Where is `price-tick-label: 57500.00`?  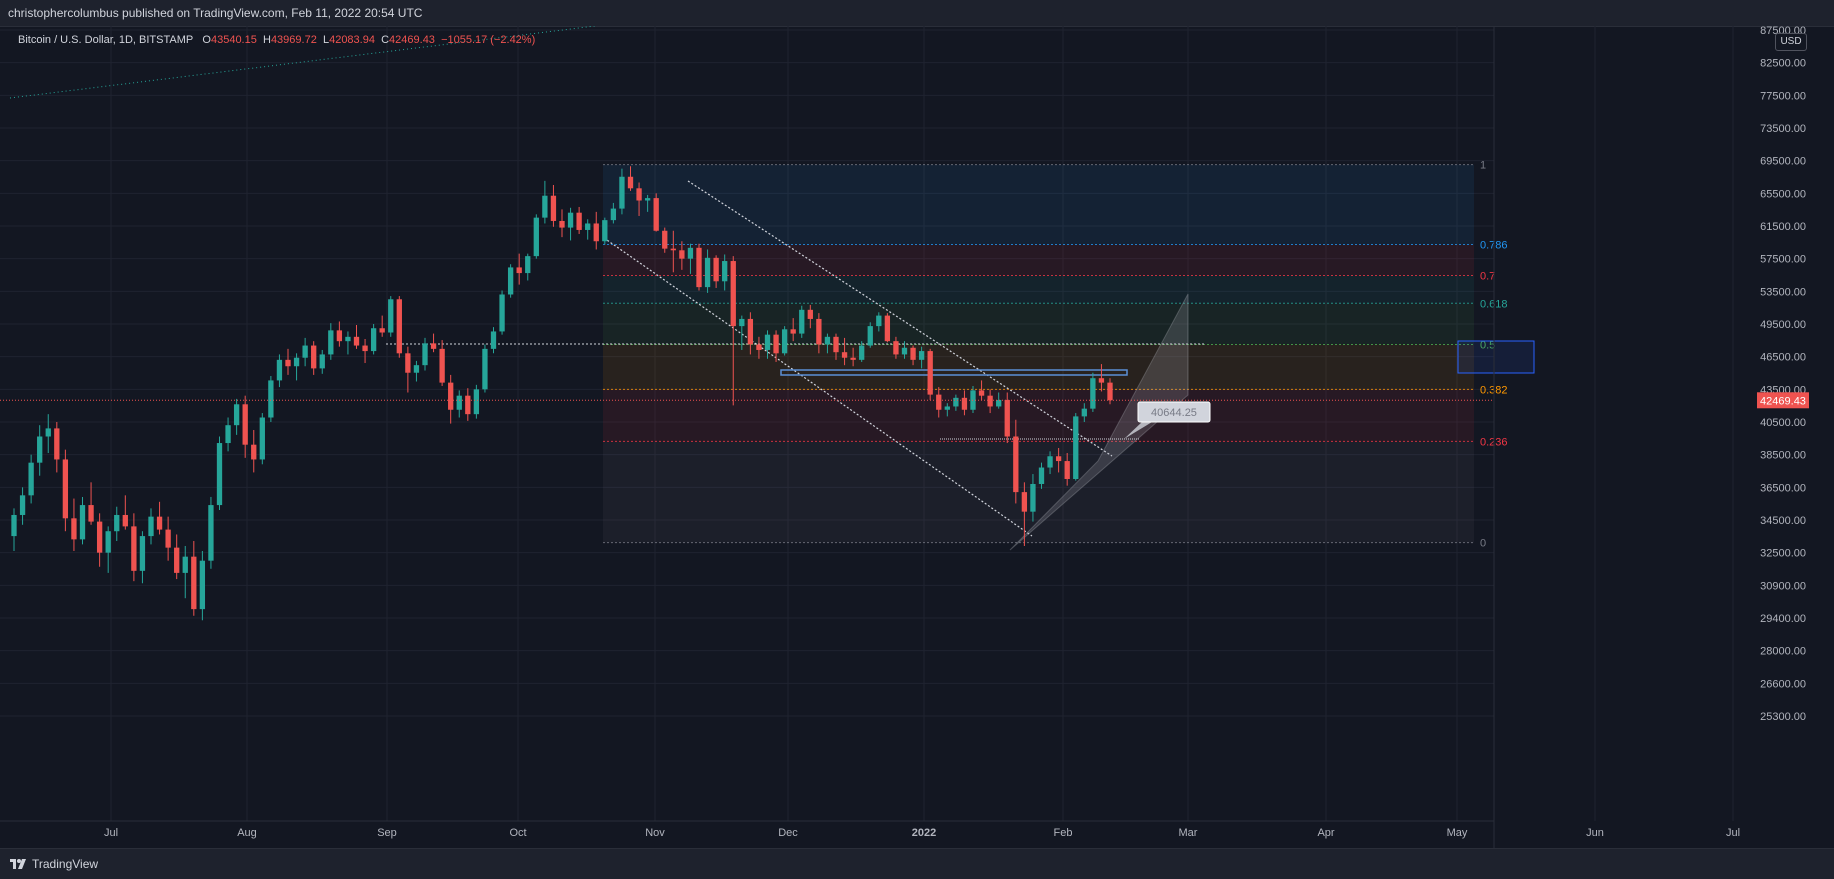
price-tick-label: 57500.00 is located at coordinates (1783, 260).